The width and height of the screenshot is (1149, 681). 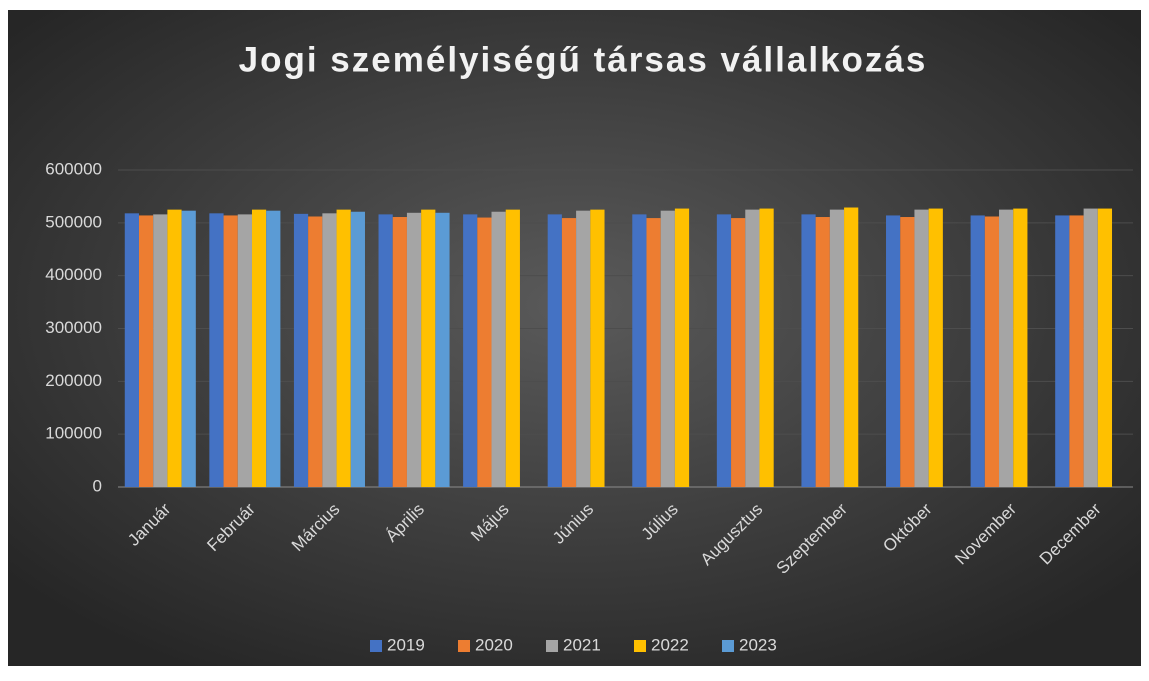 What do you see at coordinates (97, 485) in the screenshot?
I see `y-tick-label: 0` at bounding box center [97, 485].